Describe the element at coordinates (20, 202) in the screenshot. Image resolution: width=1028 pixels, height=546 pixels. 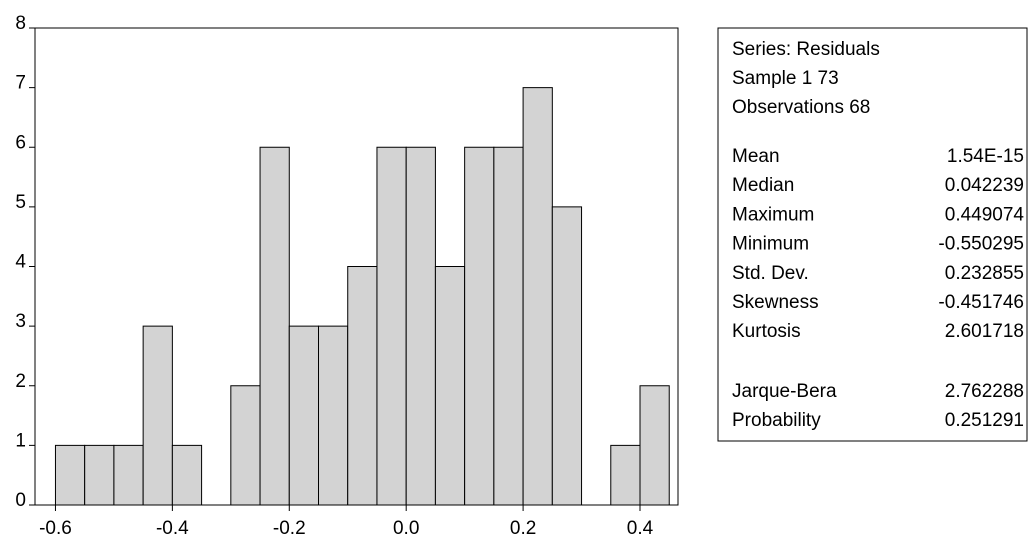
I see `y-tick-label: 5` at that location.